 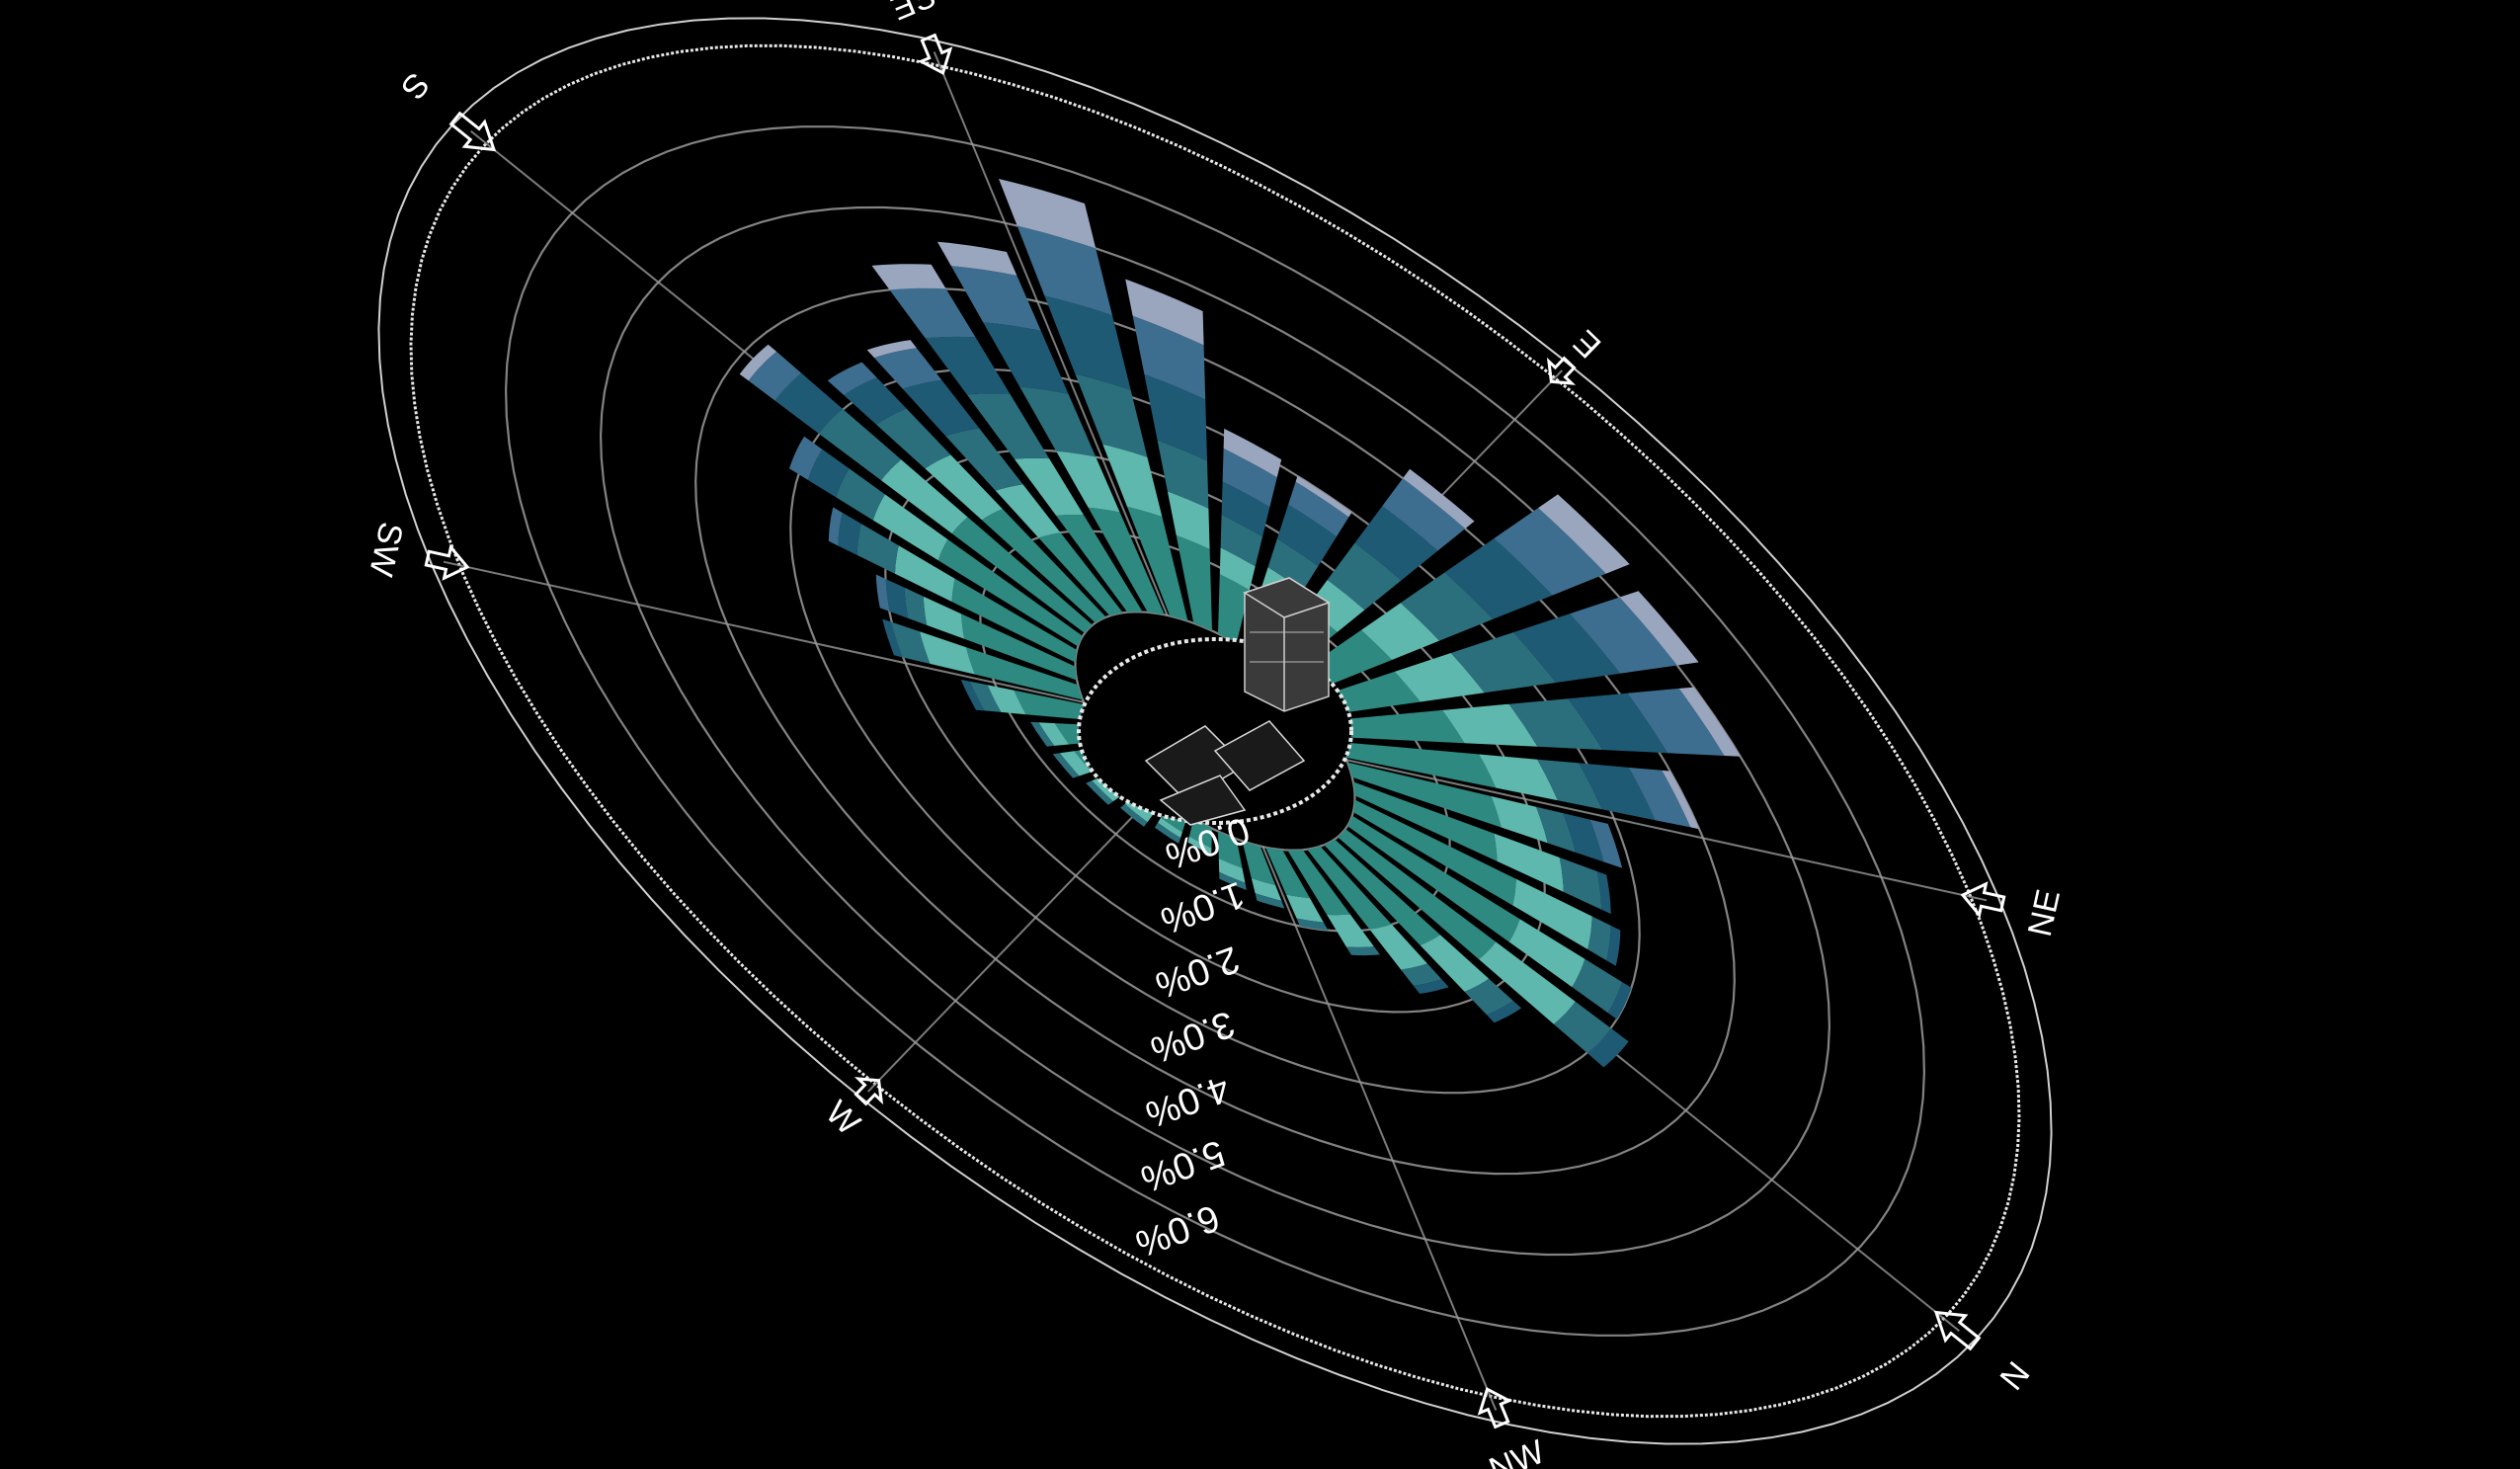 I want to click on compass-label-s: S, so click(x=415, y=86).